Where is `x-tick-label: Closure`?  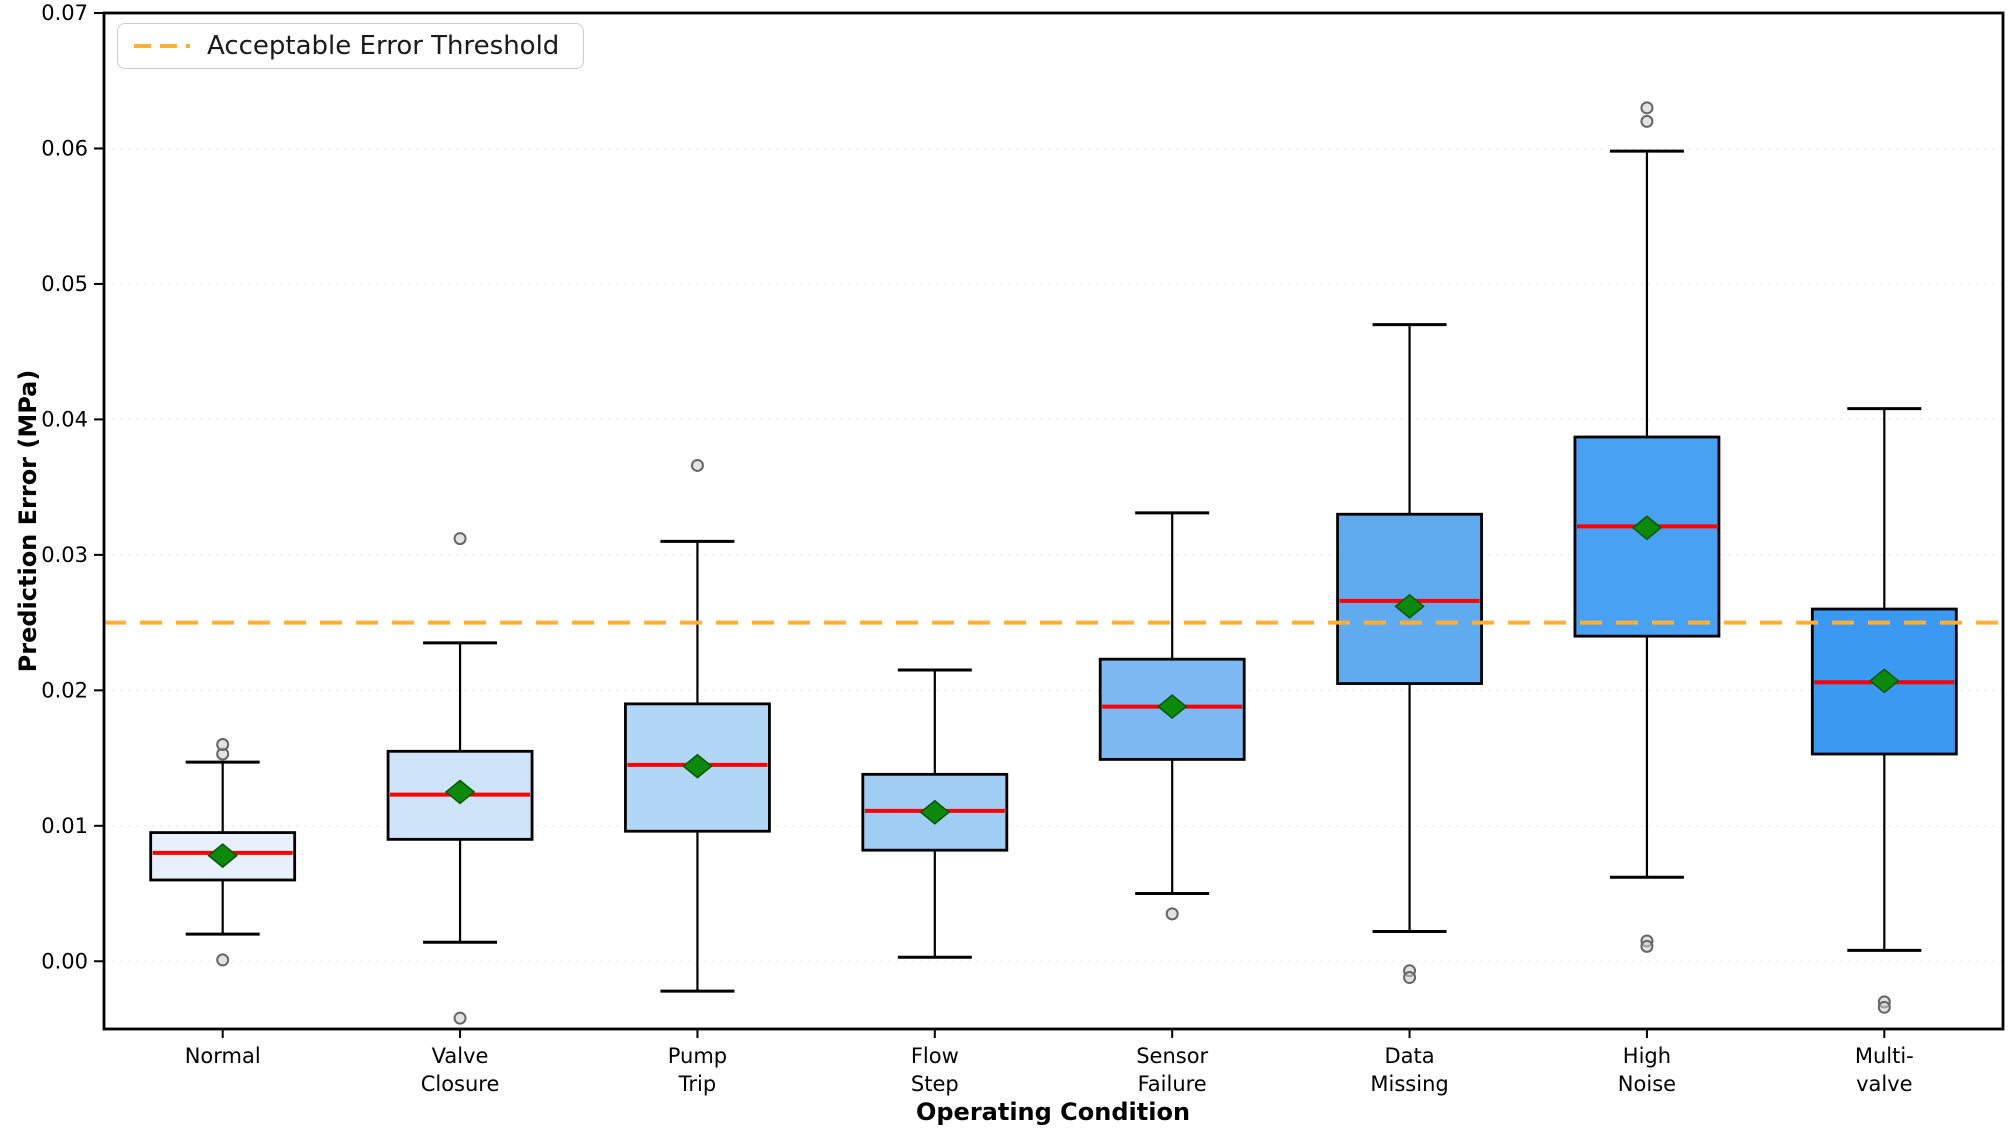
x-tick-label: Closure is located at coordinates (460, 1084).